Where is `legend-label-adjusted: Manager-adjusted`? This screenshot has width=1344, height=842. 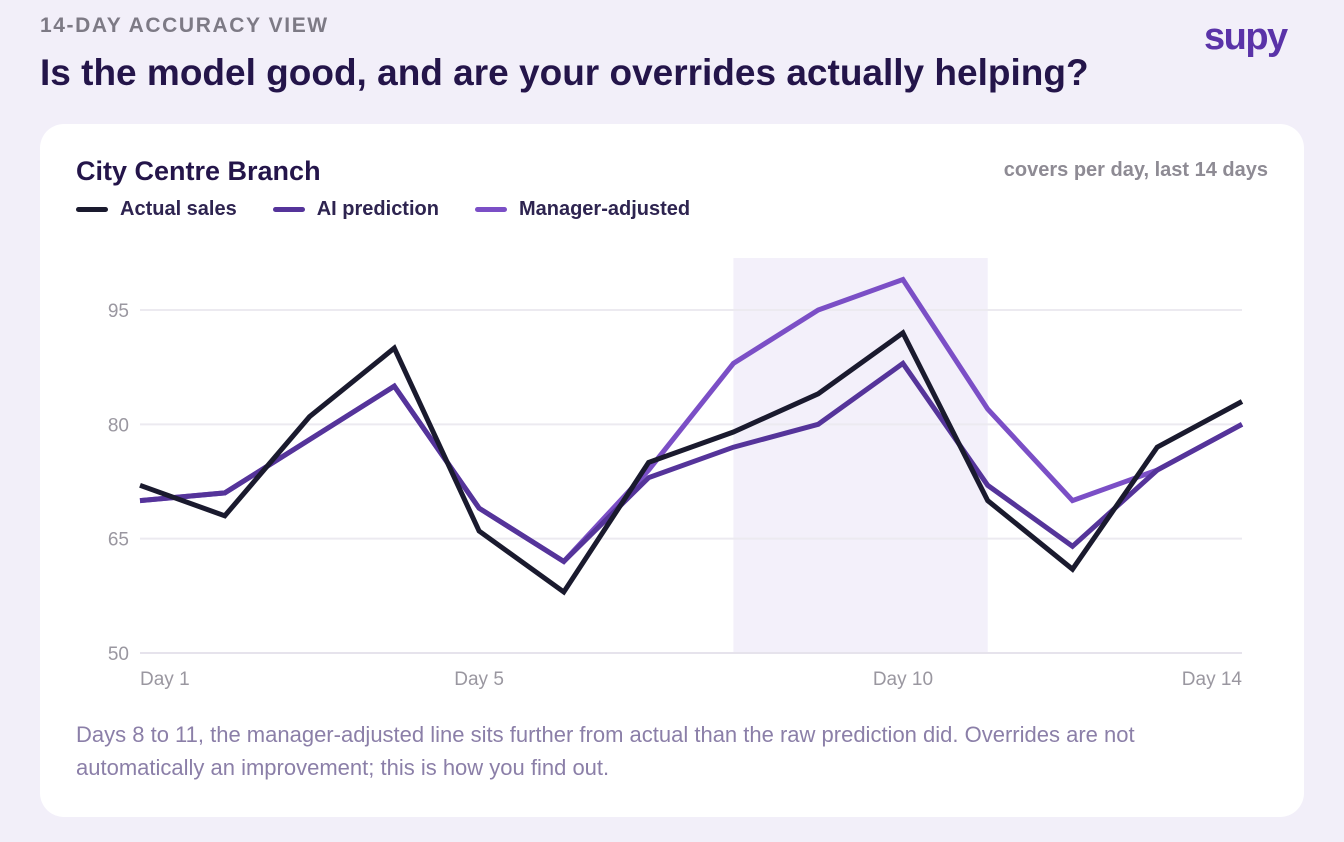 legend-label-adjusted: Manager-adjusted is located at coordinates (604, 209).